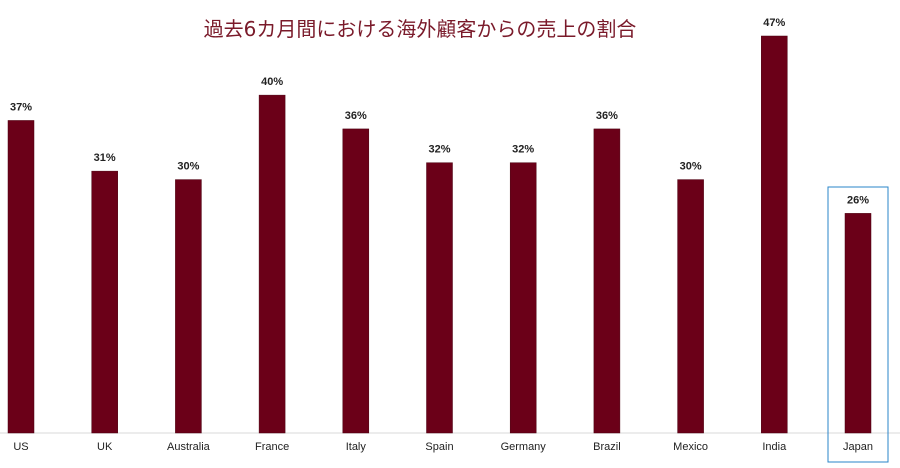  What do you see at coordinates (272, 82) in the screenshot?
I see `value-label-france: 40%` at bounding box center [272, 82].